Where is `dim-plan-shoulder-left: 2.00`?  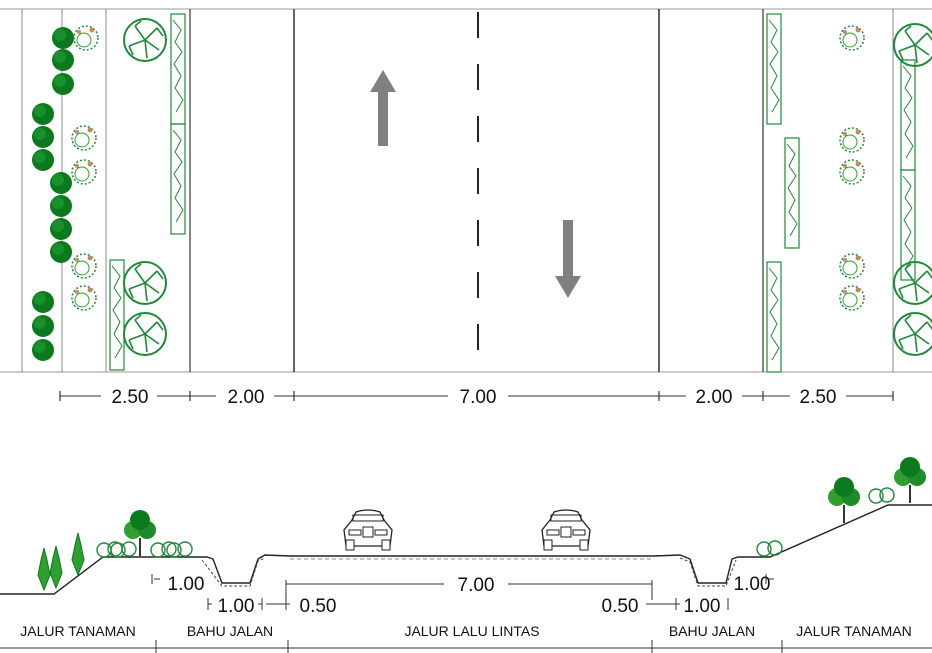
dim-plan-shoulder-left: 2.00 is located at coordinates (246, 397).